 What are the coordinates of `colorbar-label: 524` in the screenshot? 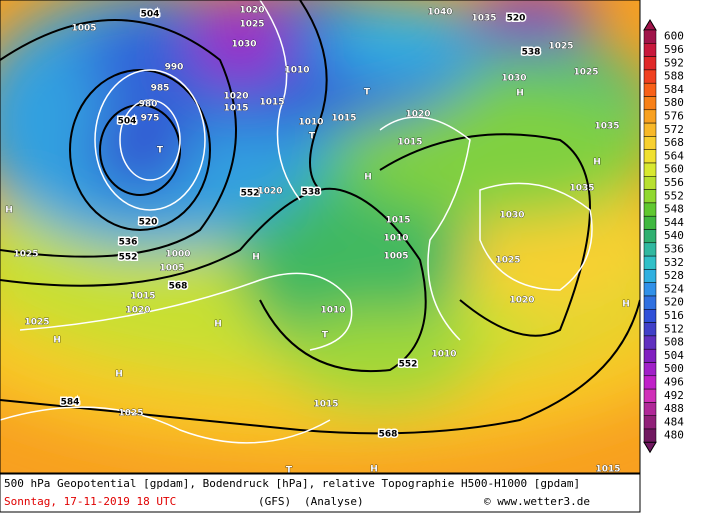 It's located at (674, 288).